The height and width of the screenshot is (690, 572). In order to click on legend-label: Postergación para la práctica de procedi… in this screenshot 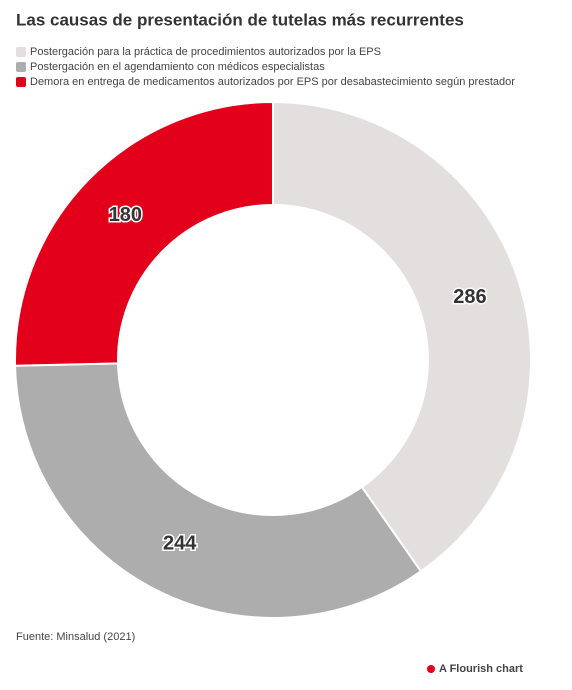, I will do `click(205, 52)`.